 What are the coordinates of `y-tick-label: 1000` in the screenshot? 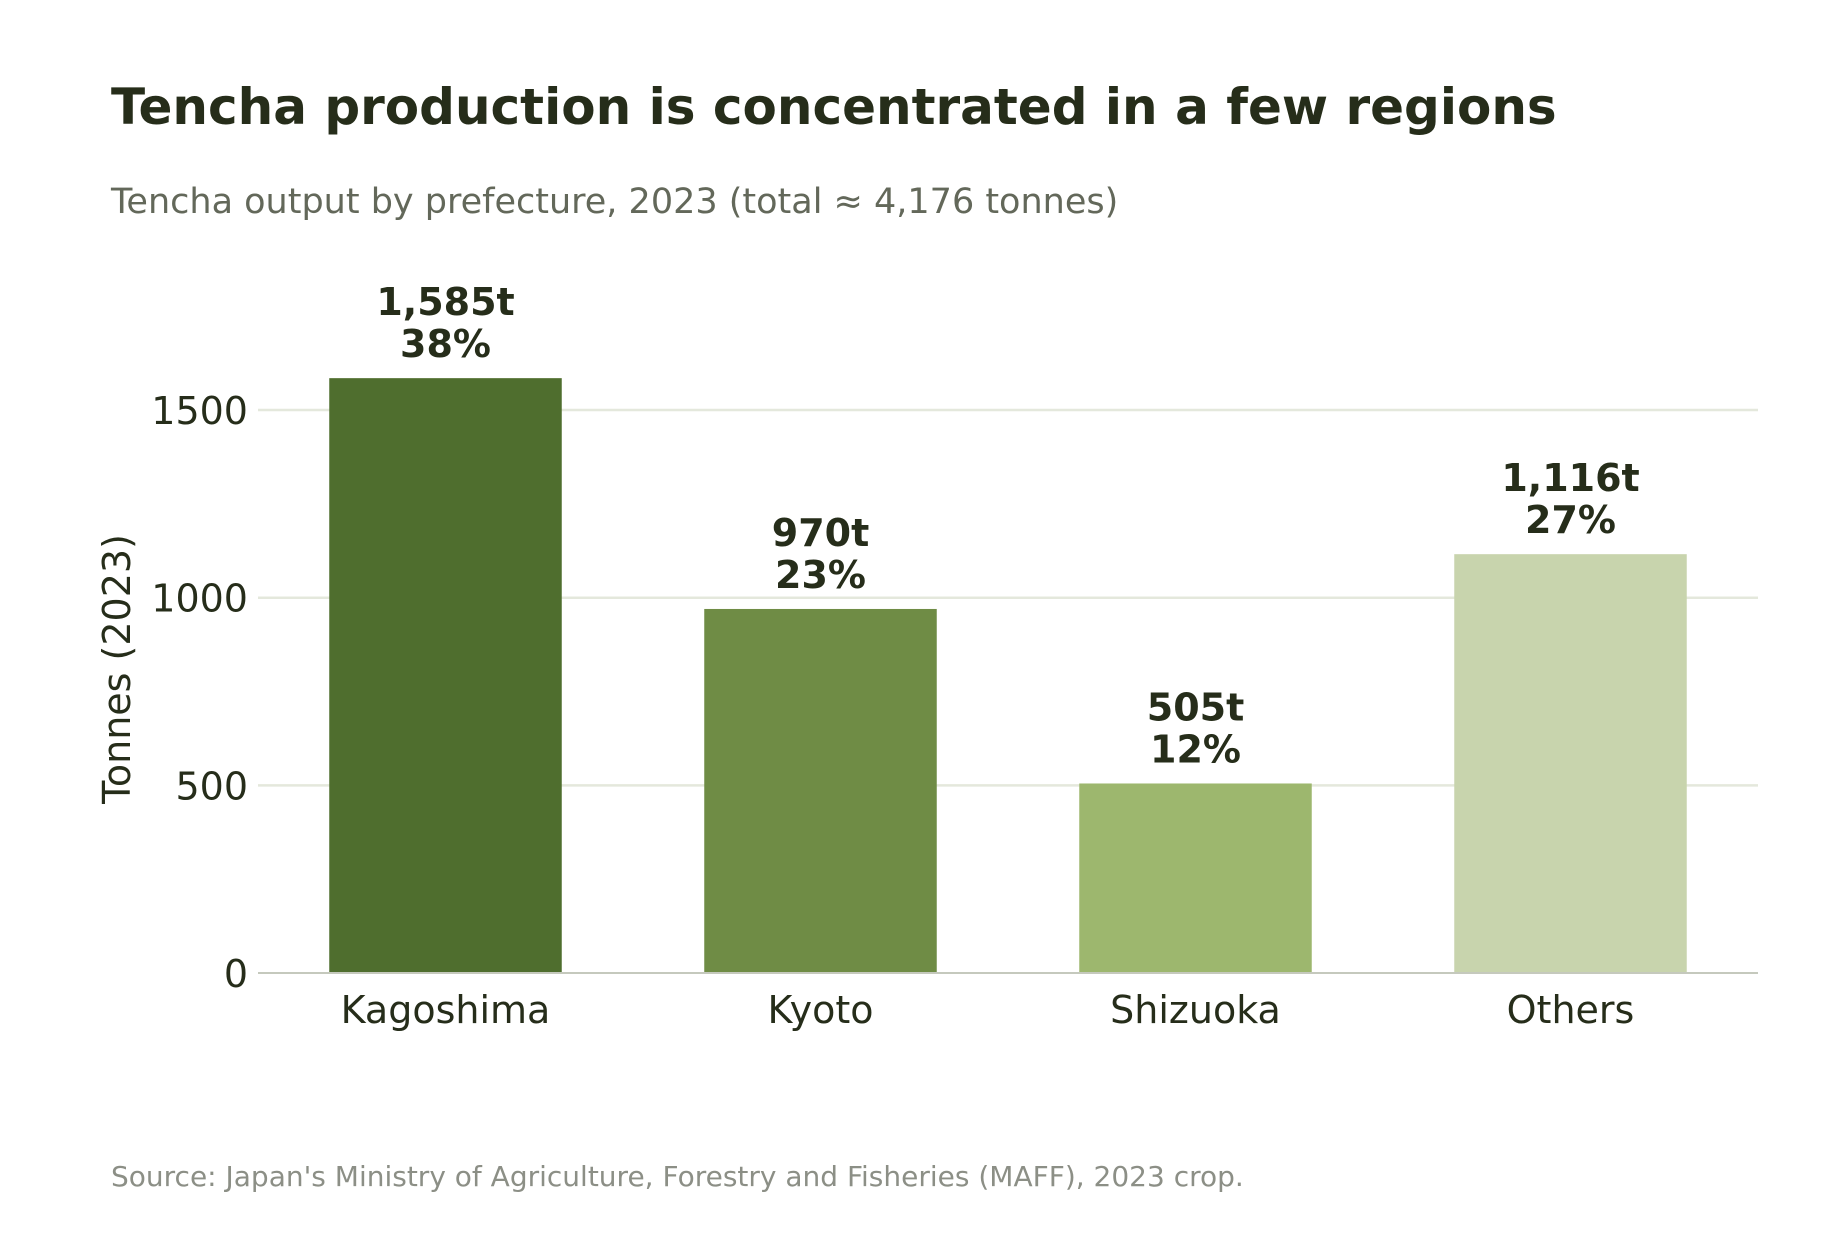 It's located at (199, 599).